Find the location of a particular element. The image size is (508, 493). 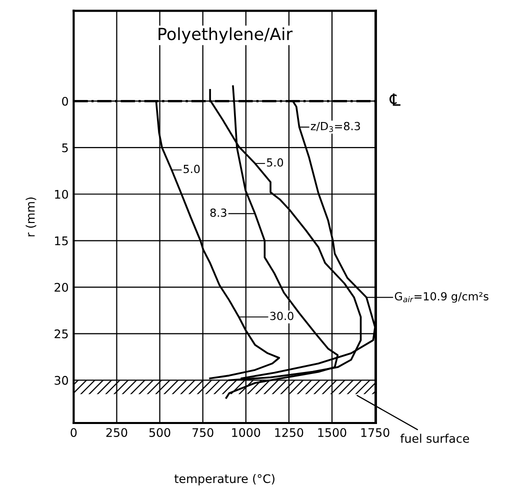

x-tick-label: 1250 is located at coordinates (289, 432).